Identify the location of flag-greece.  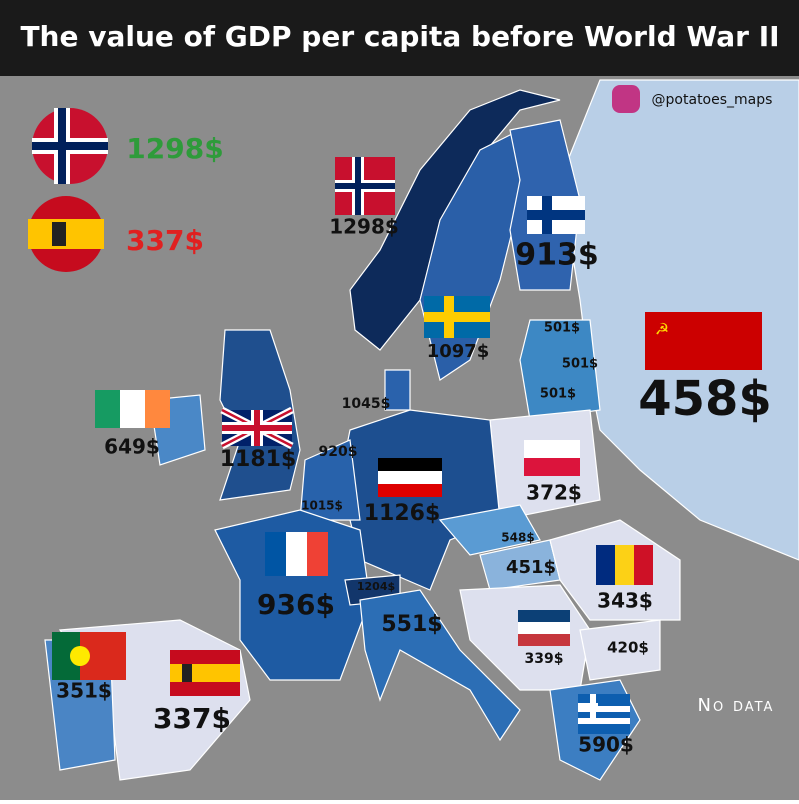
(604, 714).